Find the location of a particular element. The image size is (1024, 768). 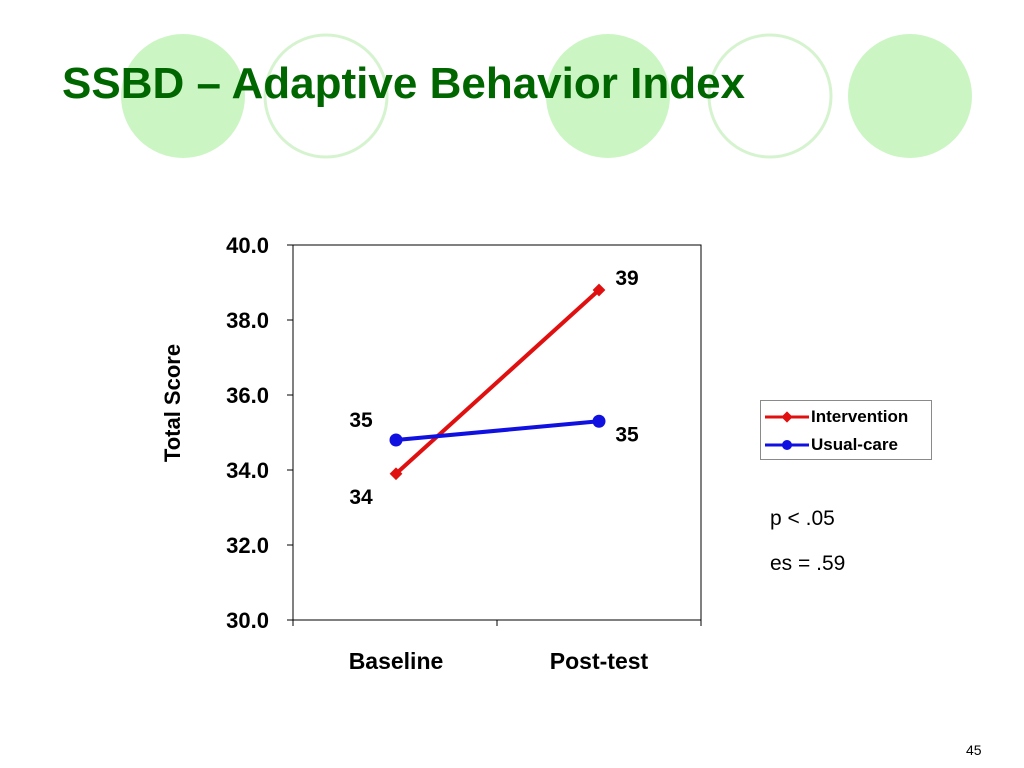

y-tick-label: 38.0 is located at coordinates (247, 320).